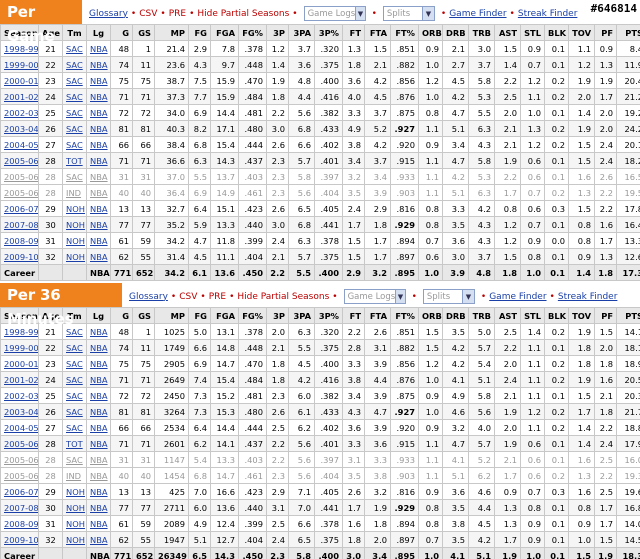 The width and height of the screenshot is (640, 559). I want to click on game-finder-link: Game Finder, so click(518, 296).